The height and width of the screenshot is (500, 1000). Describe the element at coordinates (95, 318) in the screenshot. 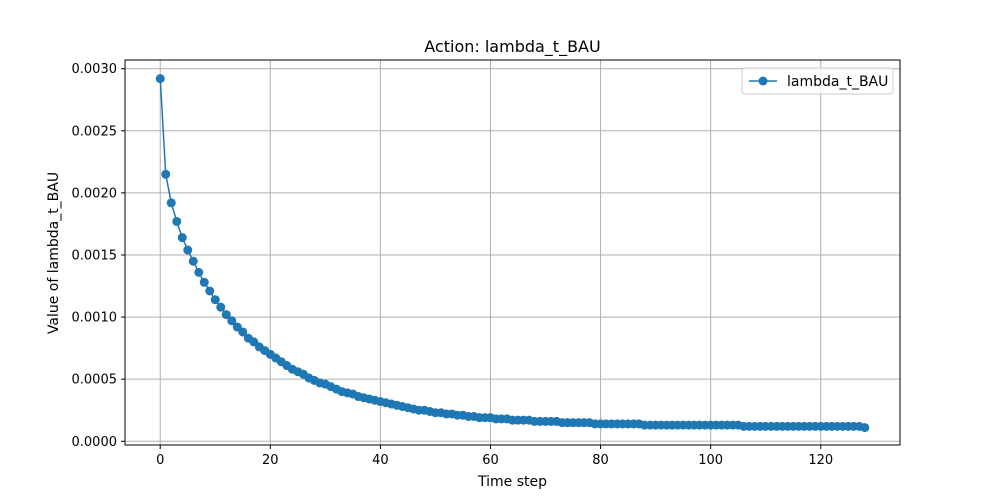

I see `y-tick-label: 0.0010` at that location.